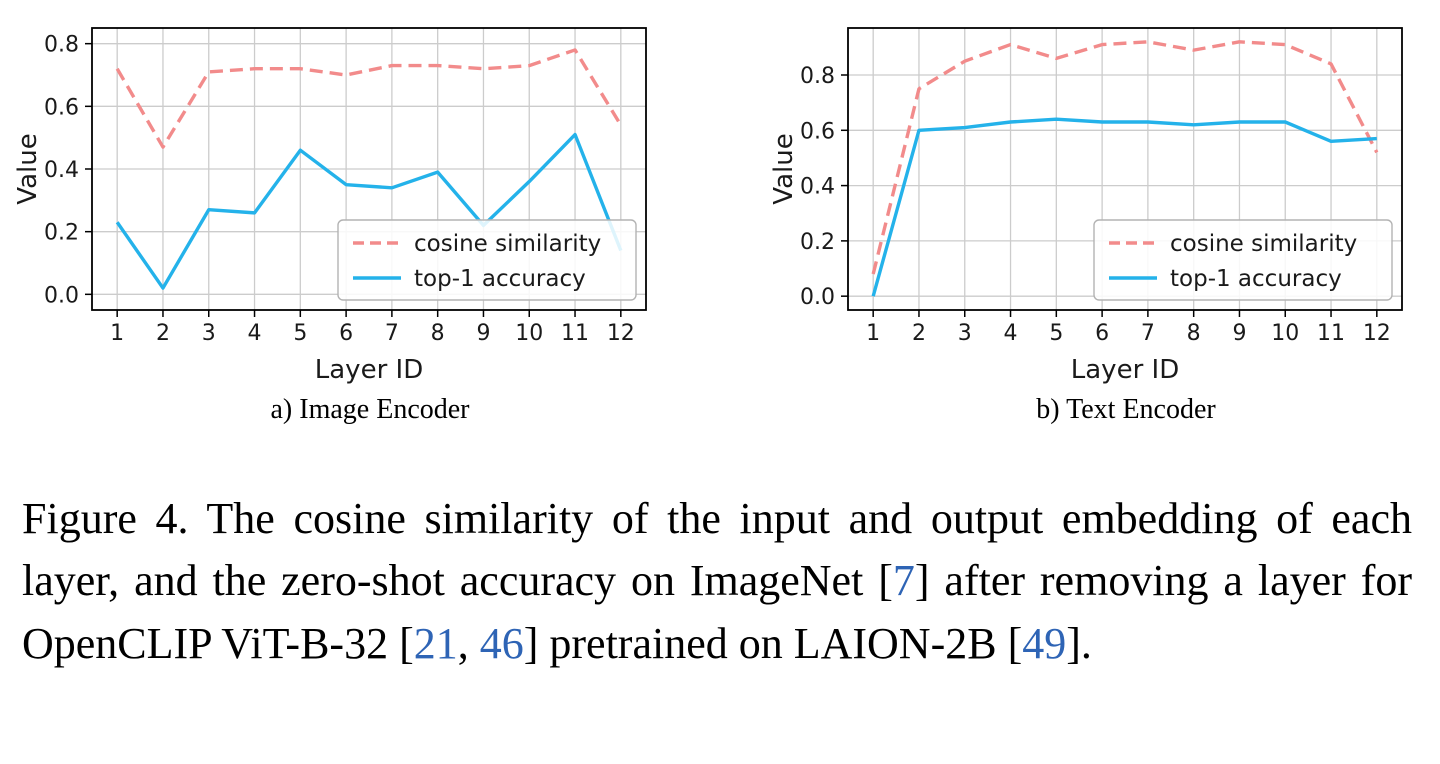  I want to click on subcaption-text-encoder: b) Text Encoder, so click(1126, 409).